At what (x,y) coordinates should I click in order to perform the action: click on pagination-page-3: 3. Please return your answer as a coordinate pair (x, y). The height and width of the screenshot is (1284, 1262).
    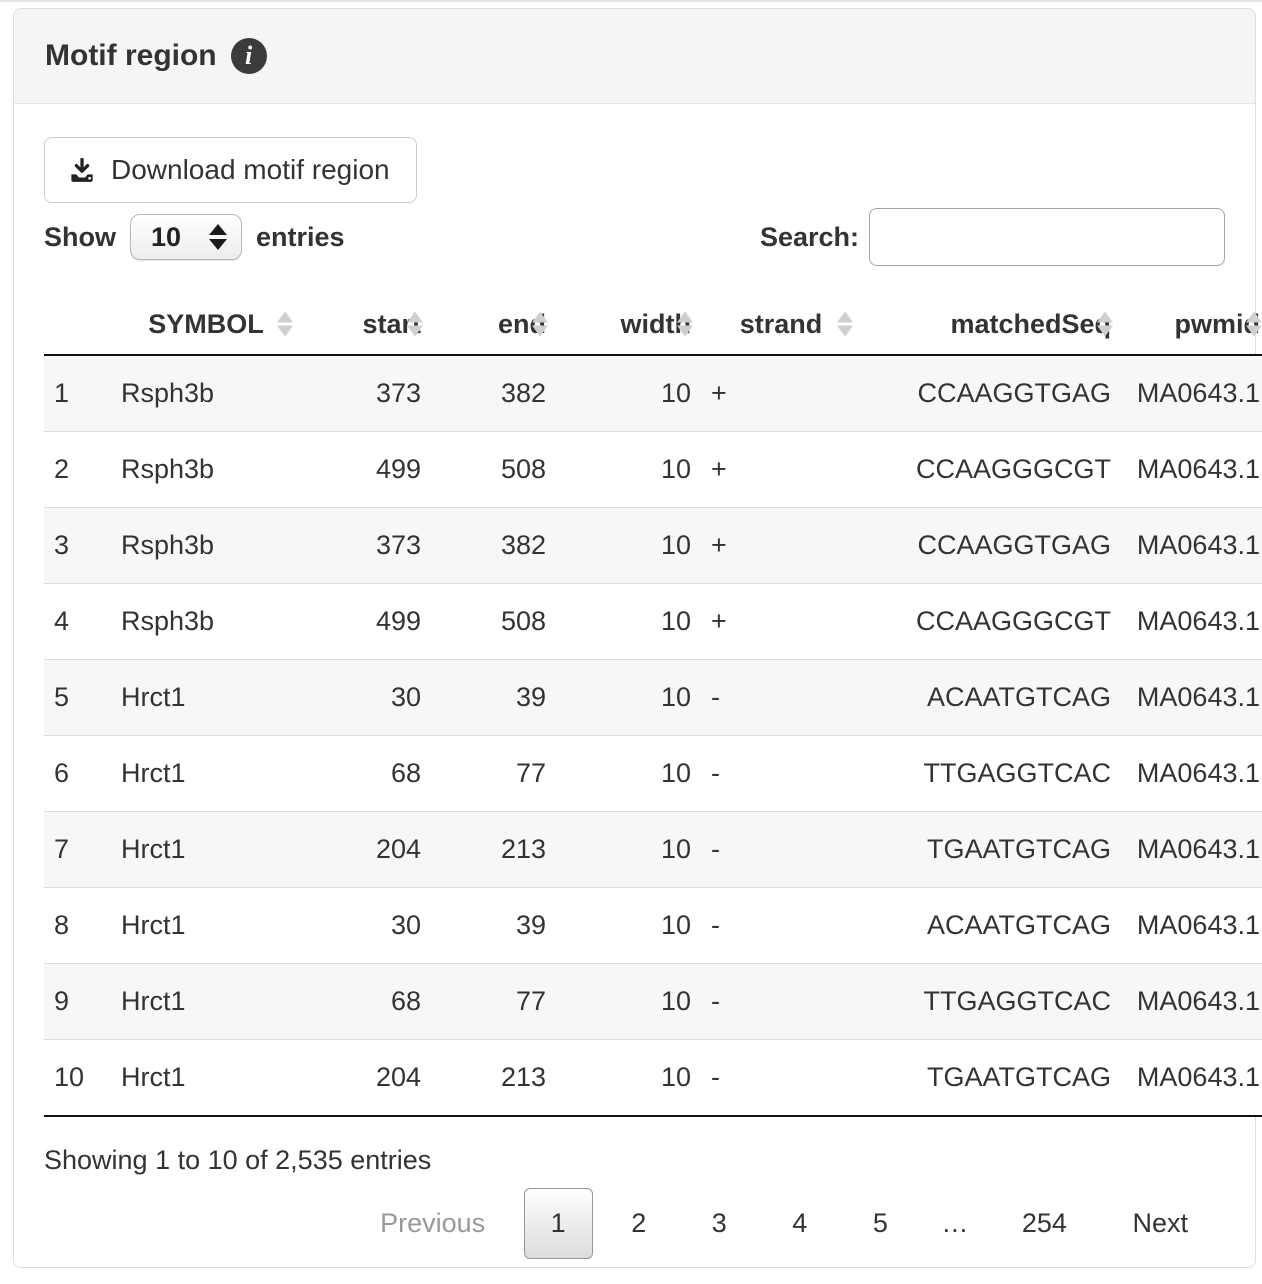
    Looking at the image, I should click on (719, 1223).